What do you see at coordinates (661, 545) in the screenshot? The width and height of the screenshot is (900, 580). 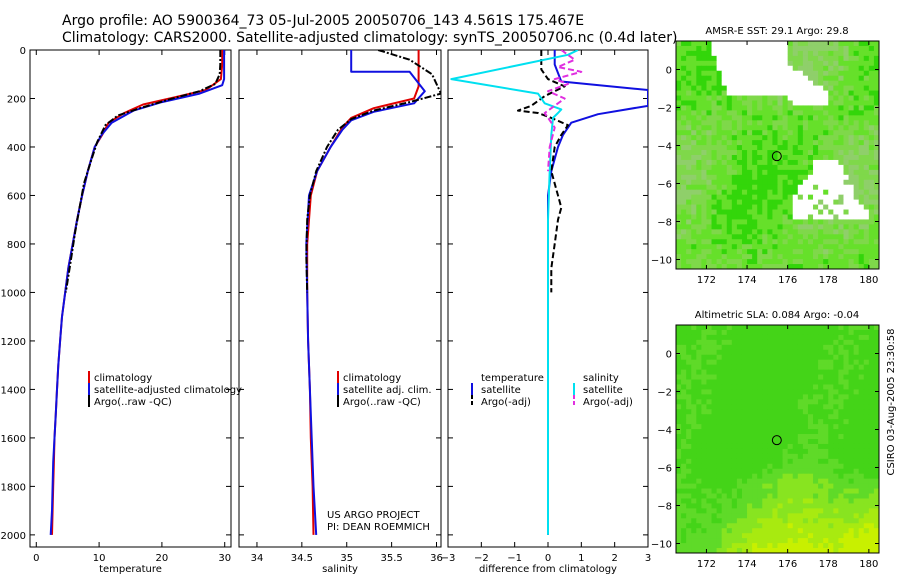 I see `y-tick-label: −10` at bounding box center [661, 545].